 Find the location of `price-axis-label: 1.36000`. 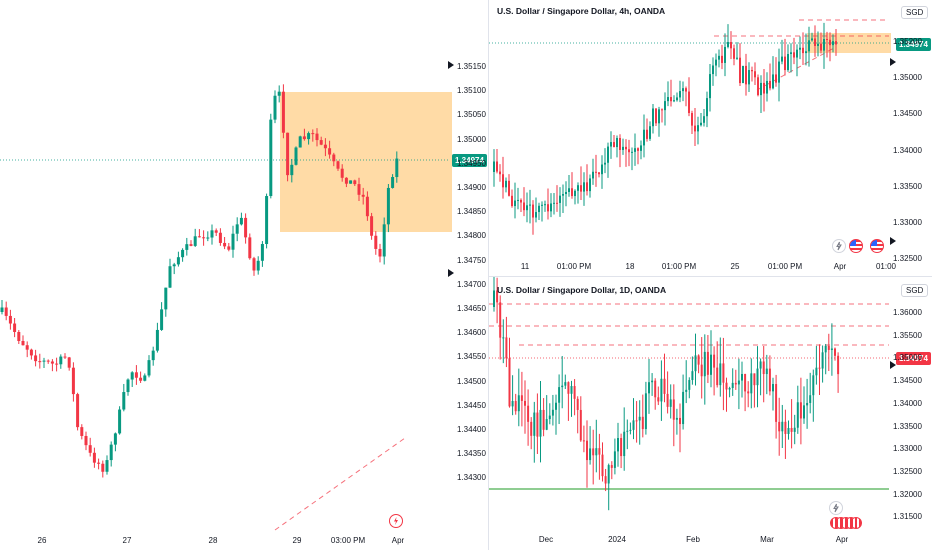

price-axis-label: 1.36000 is located at coordinates (907, 312).